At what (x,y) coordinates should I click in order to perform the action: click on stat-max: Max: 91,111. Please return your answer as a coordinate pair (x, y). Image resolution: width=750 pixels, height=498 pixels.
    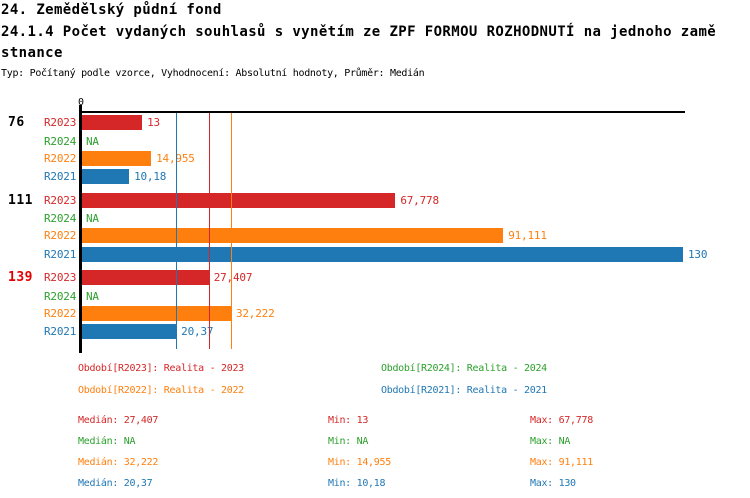
    Looking at the image, I should click on (561, 462).